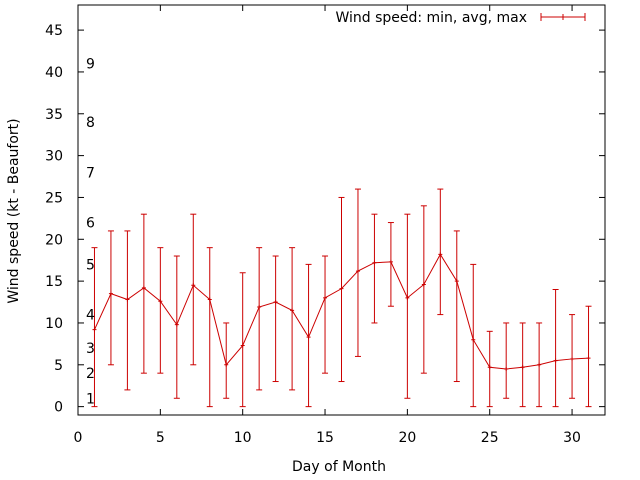  Describe the element at coordinates (160, 438) in the screenshot. I see `x-tick-label: 5` at that location.